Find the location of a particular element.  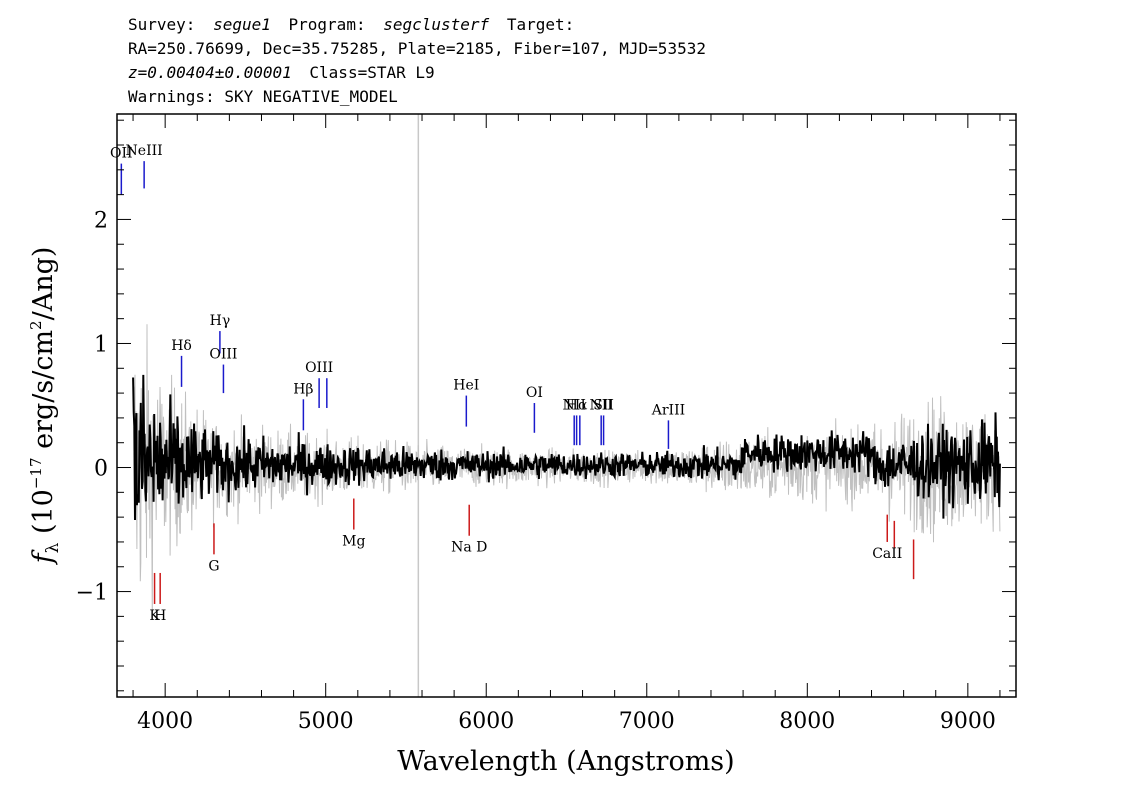

absorption-label-5: CaII is located at coordinates (887, 554).